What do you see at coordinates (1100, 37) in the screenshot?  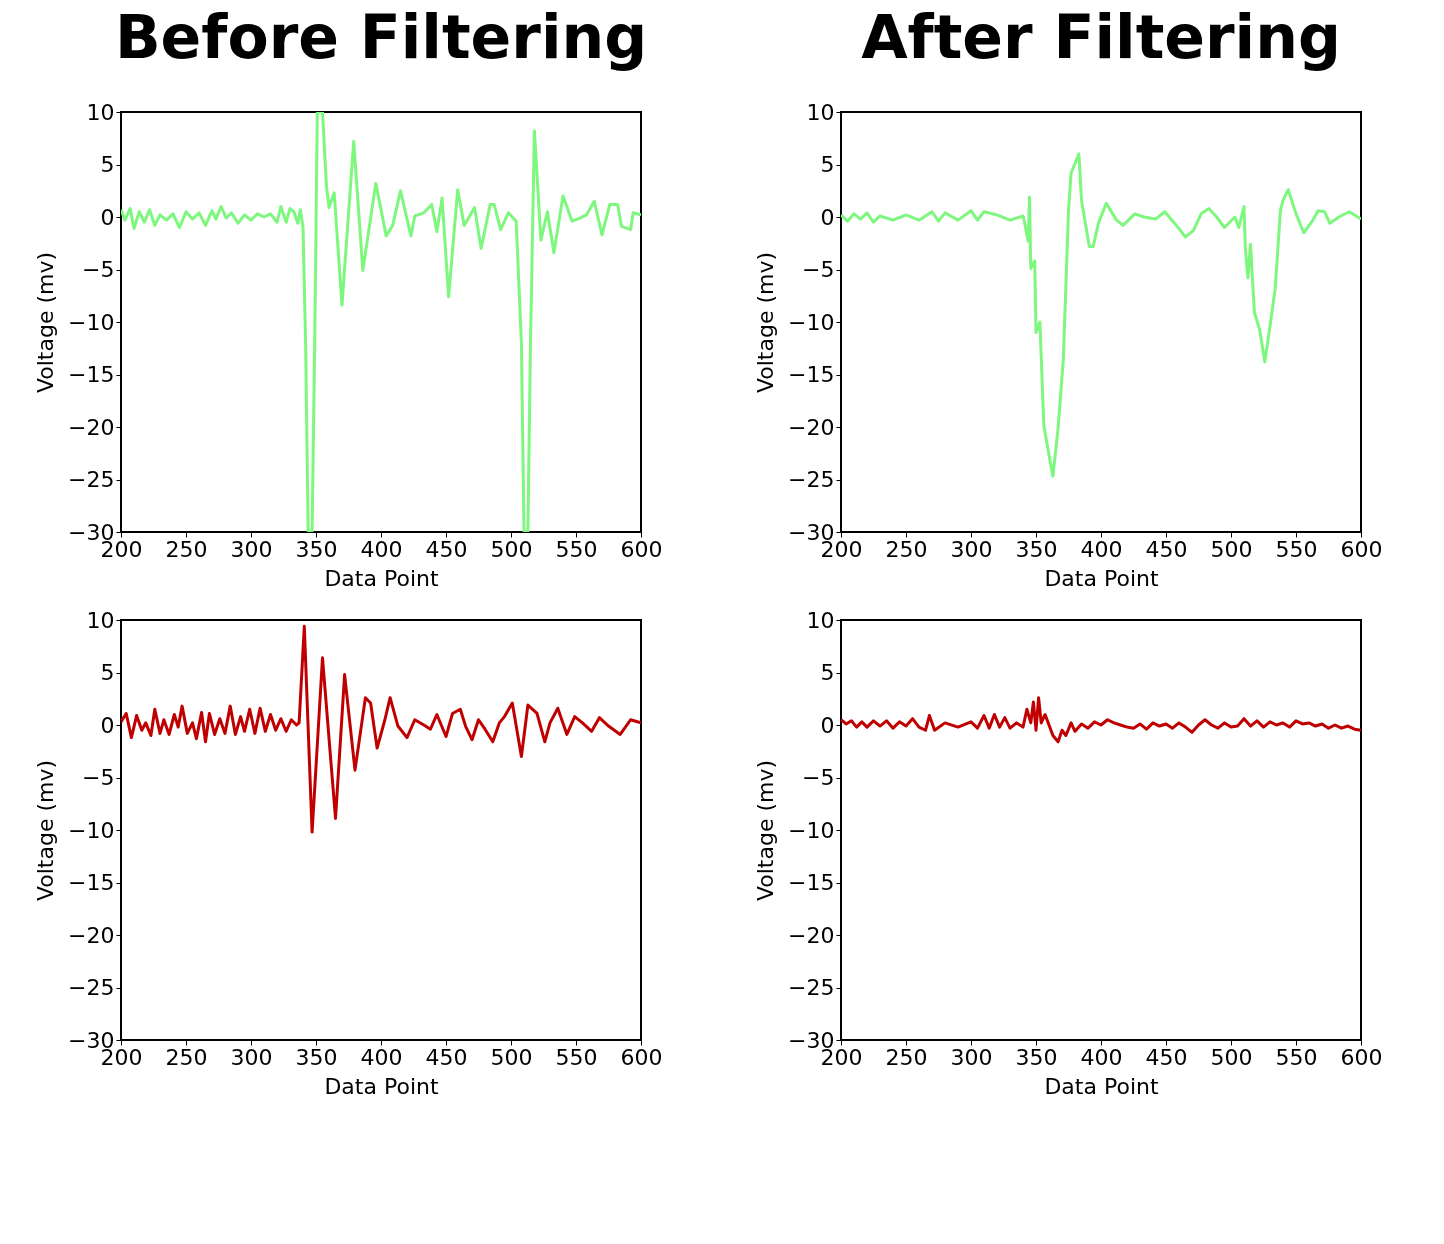 I see `chart-title: After Filtering` at bounding box center [1100, 37].